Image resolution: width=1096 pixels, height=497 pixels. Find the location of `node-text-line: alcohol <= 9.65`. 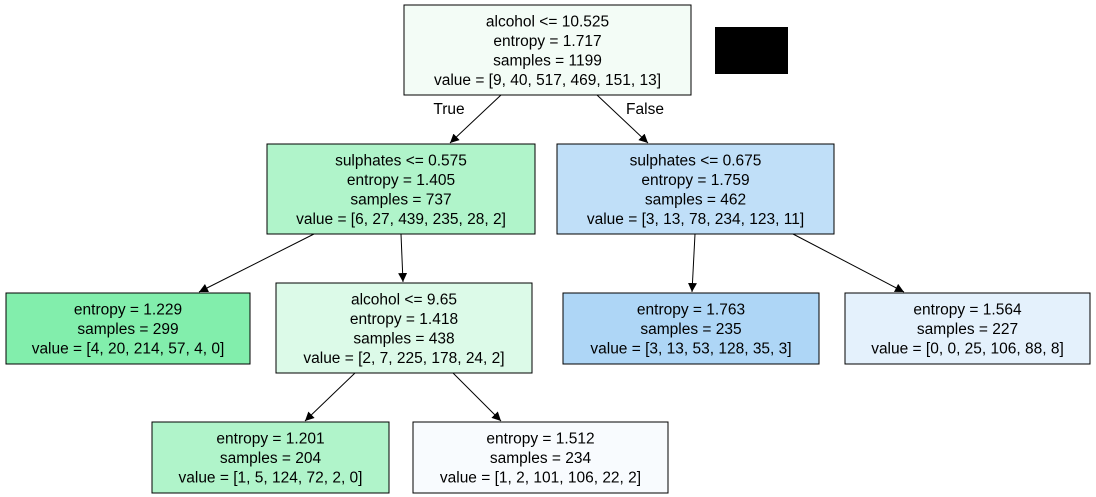

node-text-line: alcohol <= 9.65 is located at coordinates (404, 299).